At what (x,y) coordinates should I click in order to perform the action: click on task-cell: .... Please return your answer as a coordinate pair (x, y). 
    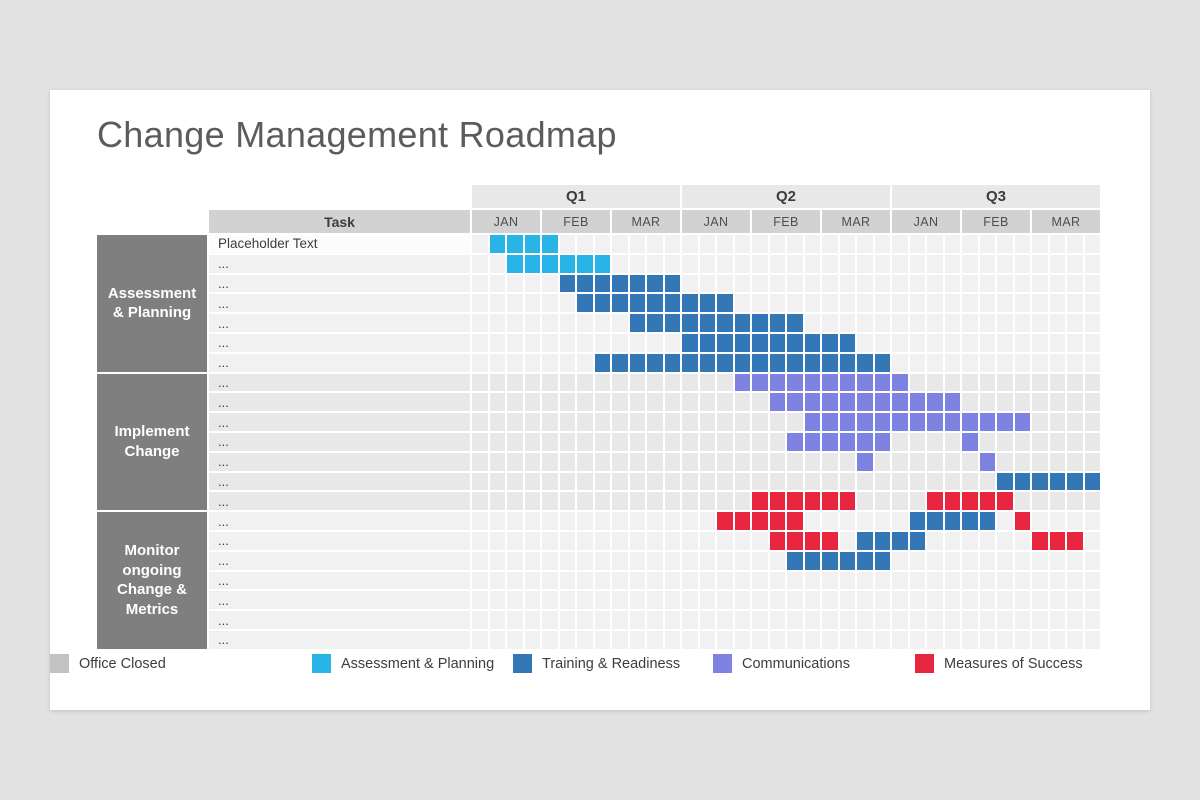
    Looking at the image, I should click on (339, 441).